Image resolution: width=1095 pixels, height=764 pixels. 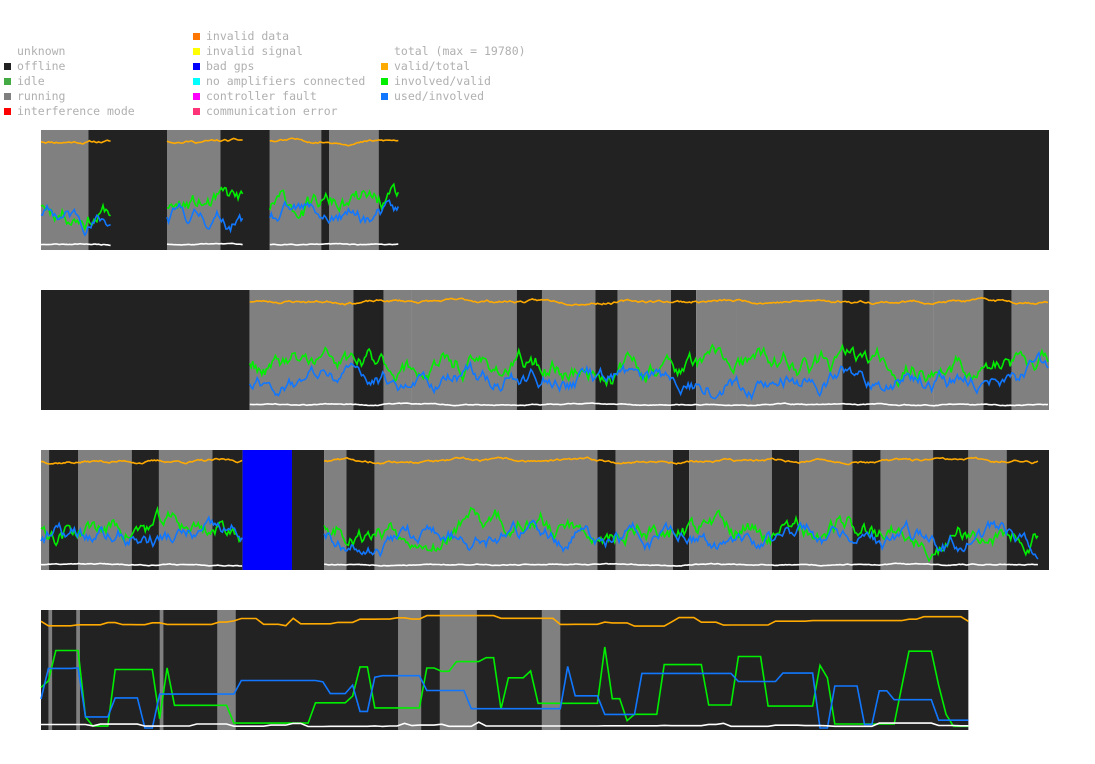 What do you see at coordinates (439, 96) in the screenshot?
I see `legend-label: used/involved` at bounding box center [439, 96].